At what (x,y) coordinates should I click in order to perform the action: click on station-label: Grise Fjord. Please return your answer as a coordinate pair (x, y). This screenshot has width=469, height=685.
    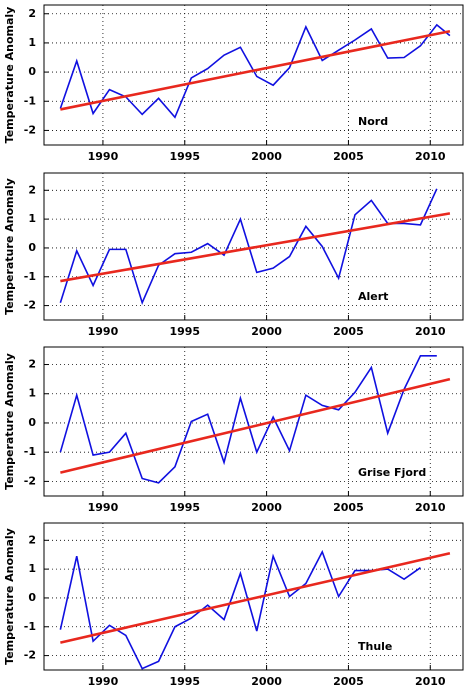
    Looking at the image, I should click on (392, 472).